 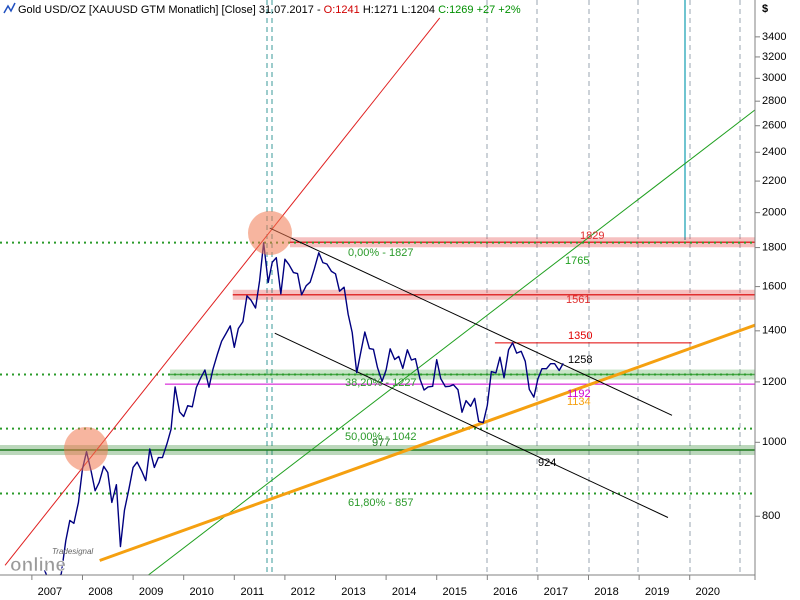 What do you see at coordinates (606, 592) in the screenshot?
I see `x-tick-label: 2018` at bounding box center [606, 592].